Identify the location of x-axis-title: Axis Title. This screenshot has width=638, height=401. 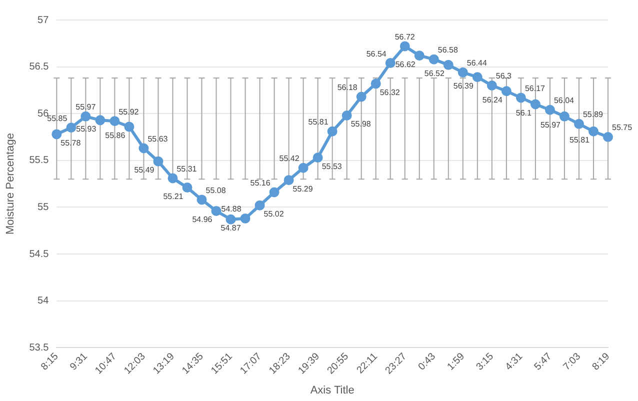
(332, 390).